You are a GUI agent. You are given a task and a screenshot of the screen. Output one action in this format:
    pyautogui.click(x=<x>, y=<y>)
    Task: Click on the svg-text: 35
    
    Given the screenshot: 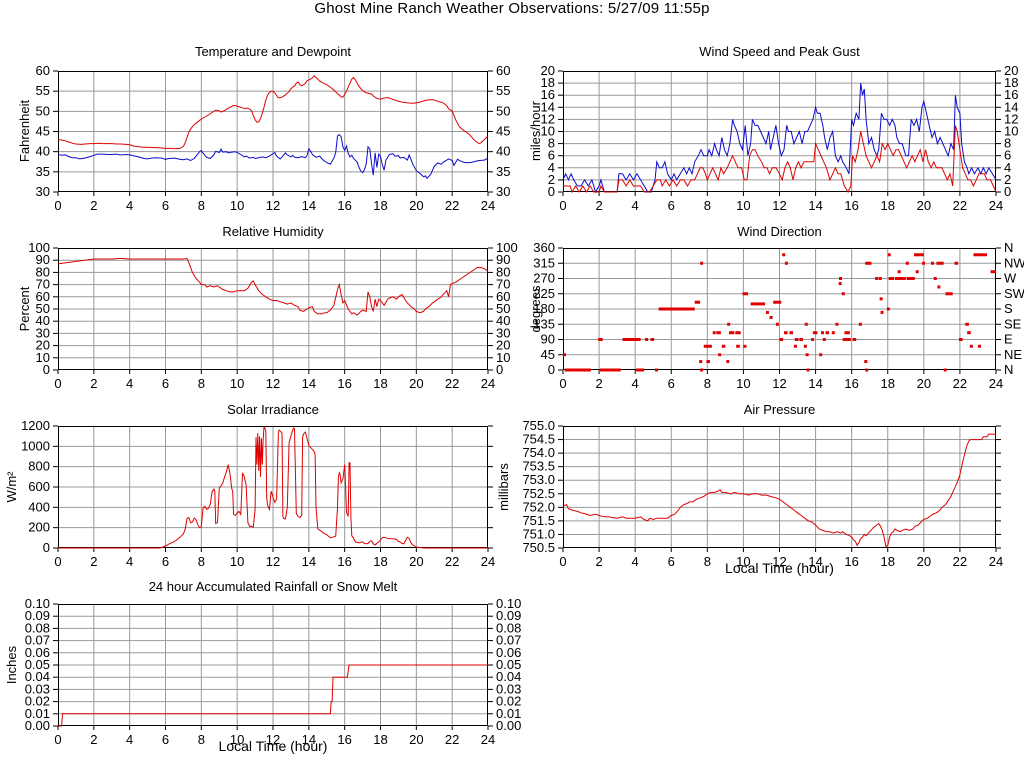 What is the action you would take?
    pyautogui.click(x=43, y=171)
    